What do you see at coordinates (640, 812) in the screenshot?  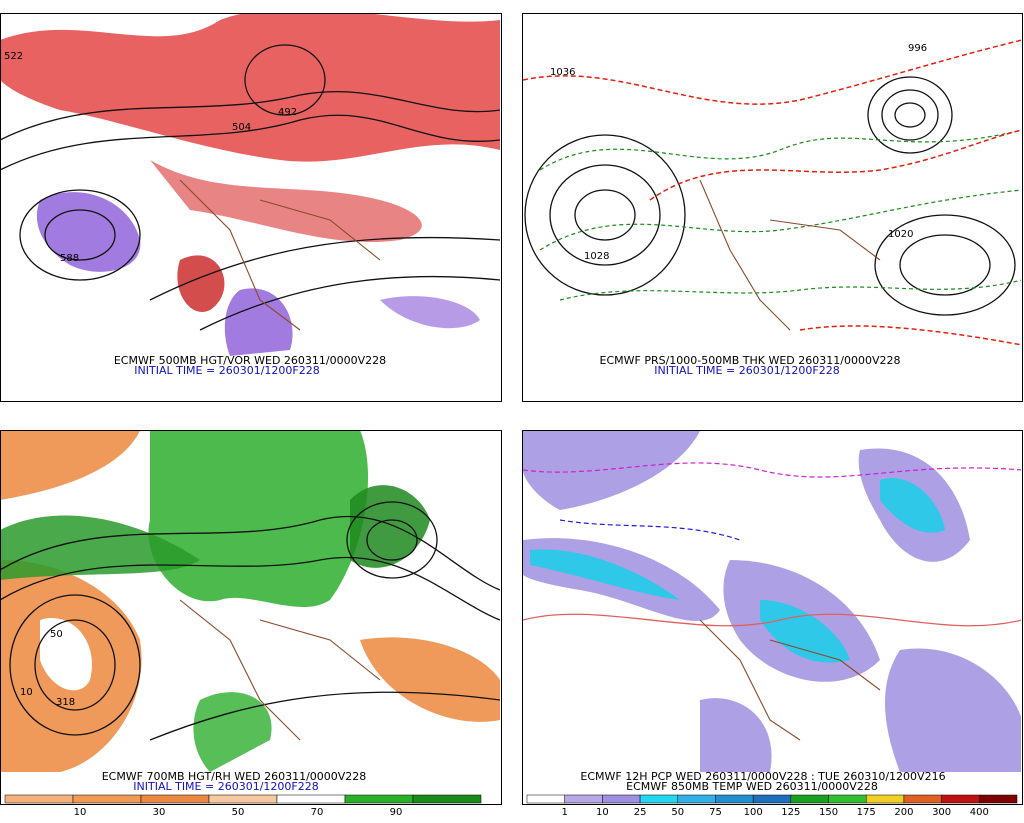 I see `colorbar-label: 25` at bounding box center [640, 812].